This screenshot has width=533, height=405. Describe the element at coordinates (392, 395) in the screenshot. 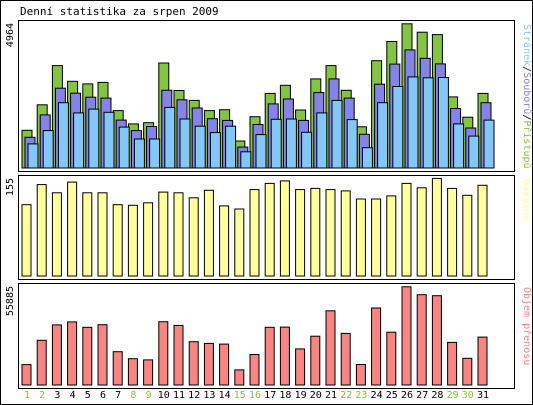

I see `day-label-25: 25` at that location.